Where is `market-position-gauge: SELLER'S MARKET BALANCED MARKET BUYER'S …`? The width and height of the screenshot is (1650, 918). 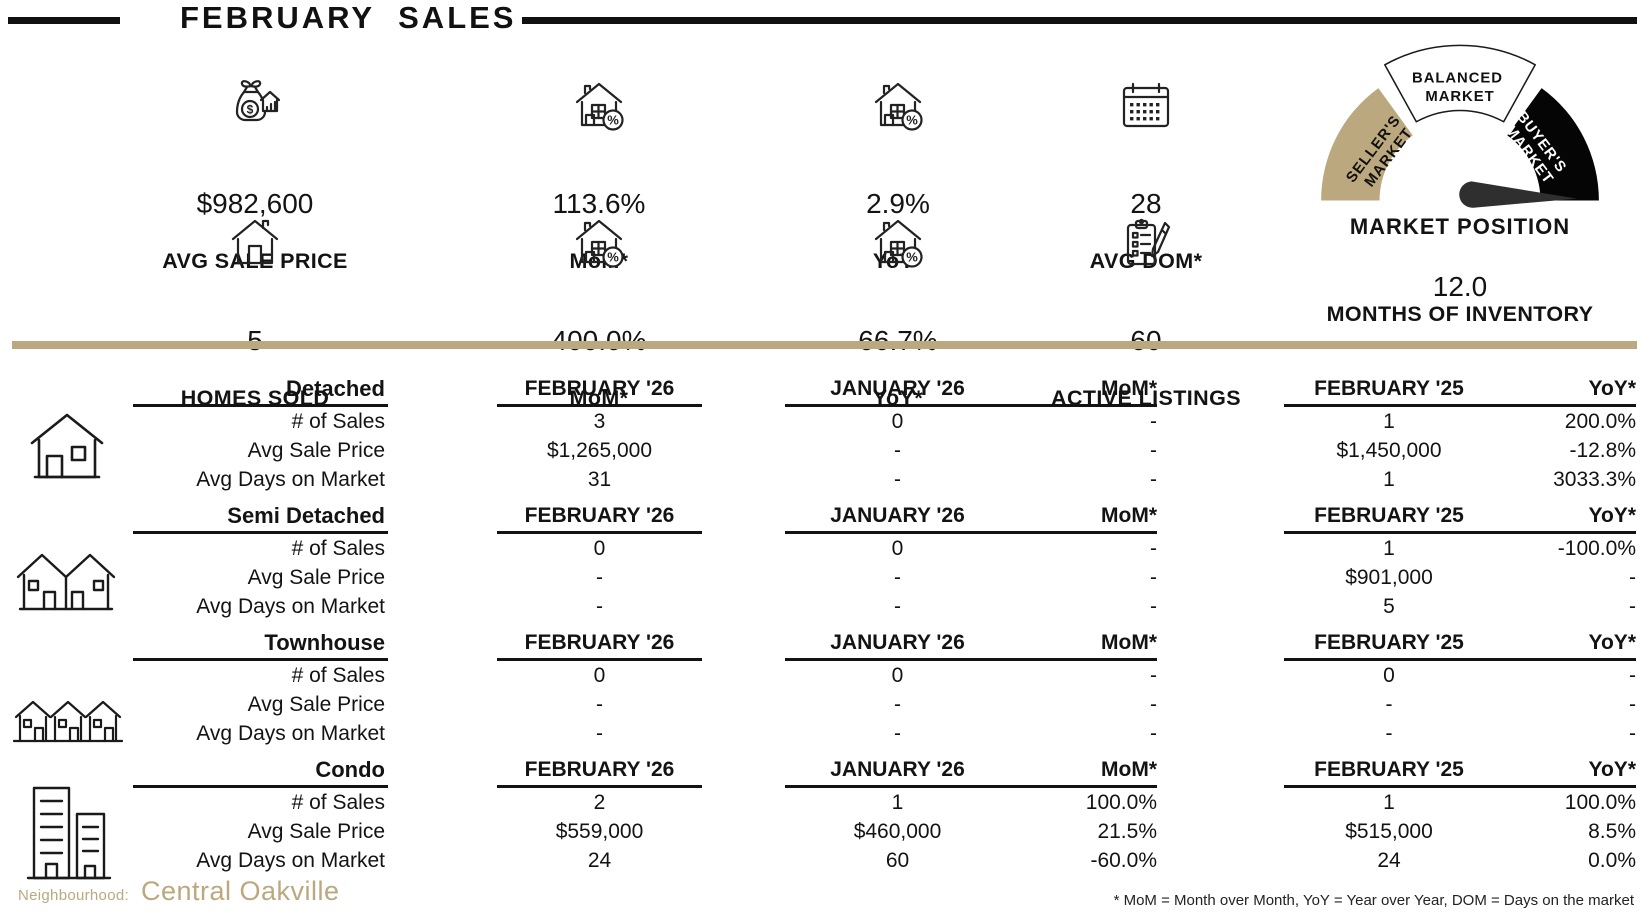 market-position-gauge: SELLER'S MARKET BALANCED MARKET BUYER'S … is located at coordinates (1460, 126).